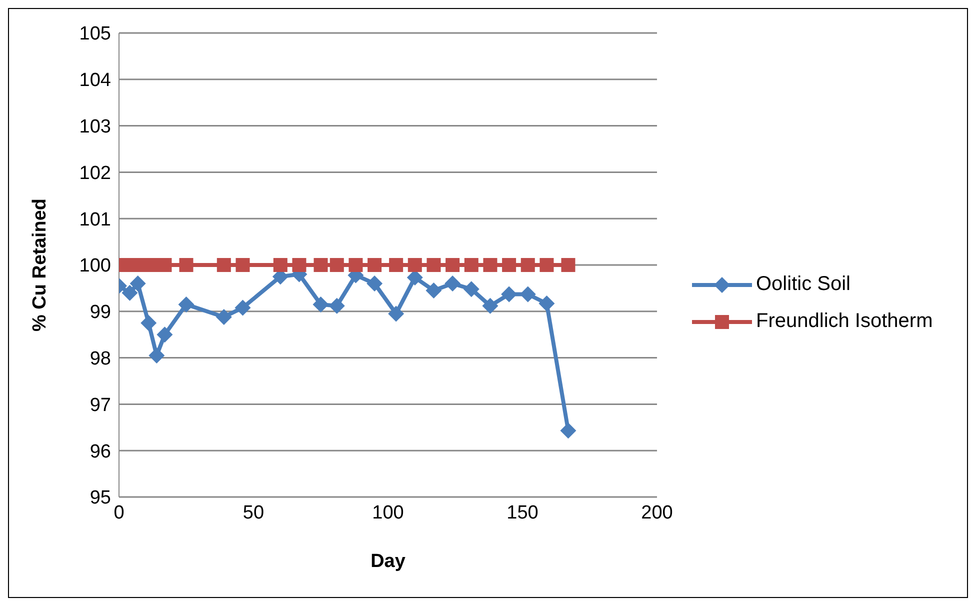 The width and height of the screenshot is (977, 607). What do you see at coordinates (100, 359) in the screenshot?
I see `y-tick-label: 98` at bounding box center [100, 359].